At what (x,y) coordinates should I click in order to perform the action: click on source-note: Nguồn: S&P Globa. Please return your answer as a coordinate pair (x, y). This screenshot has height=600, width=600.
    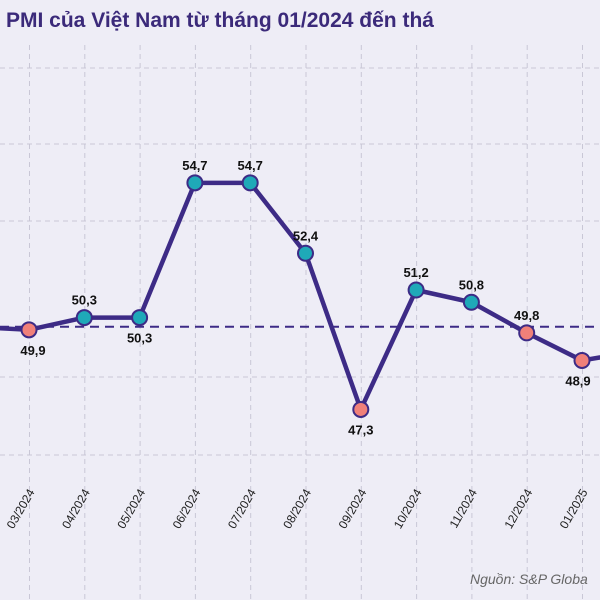
    Looking at the image, I should click on (529, 579).